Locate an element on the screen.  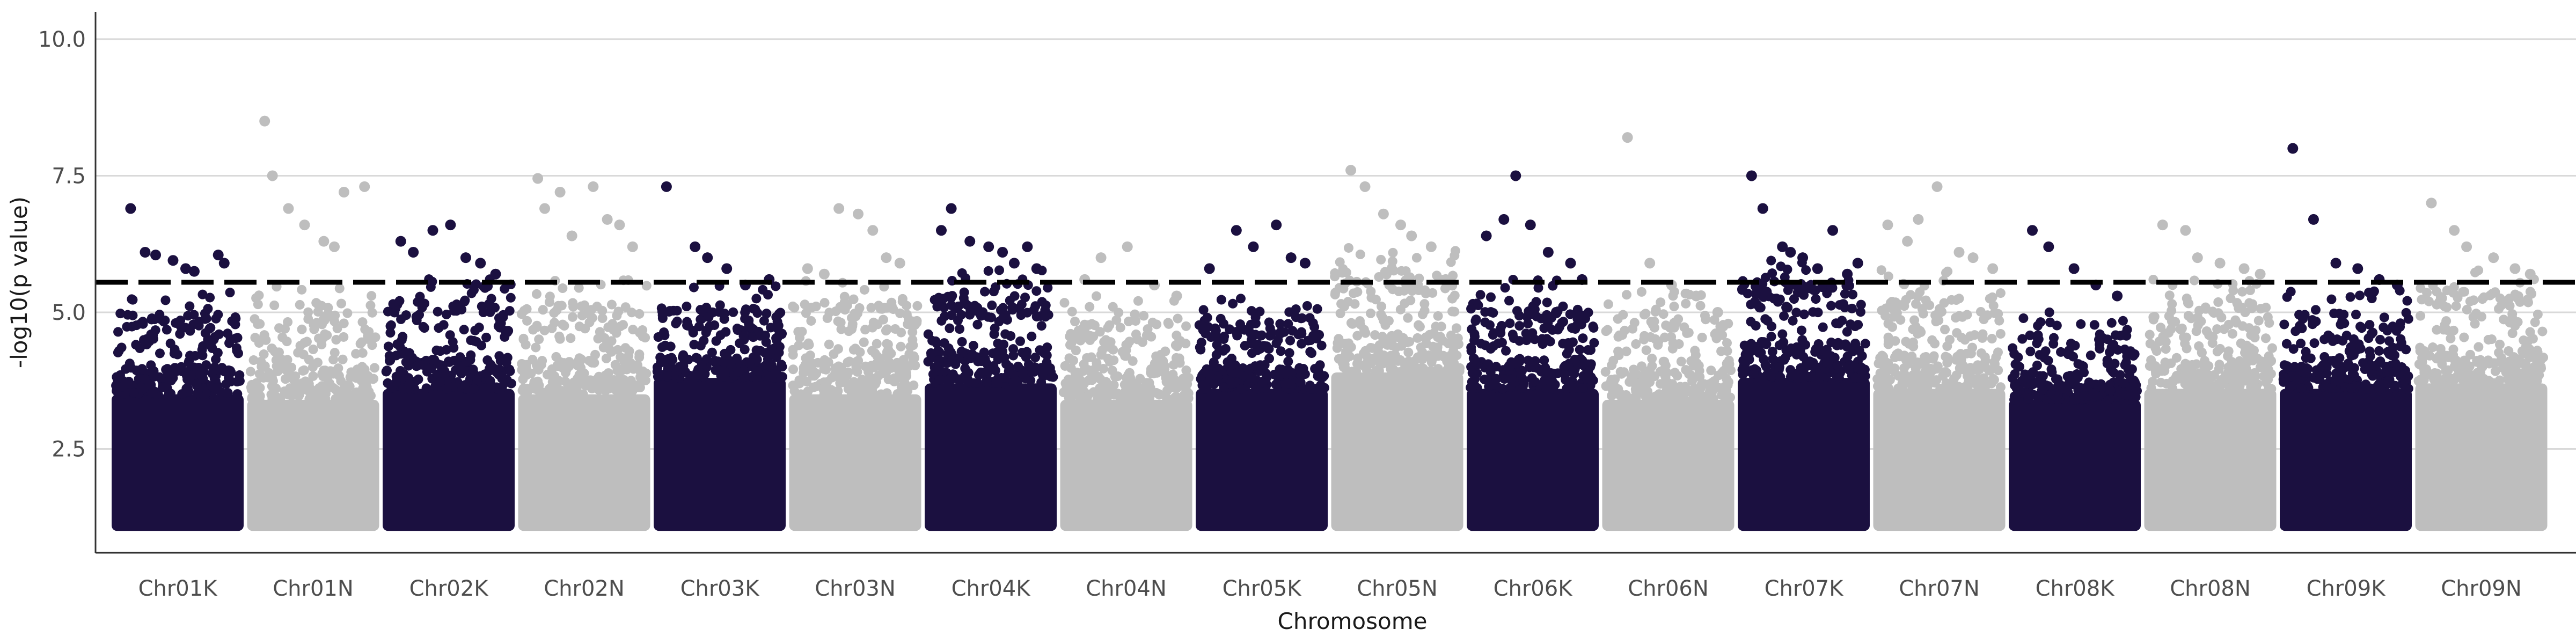
y-tick-label: 10.0 is located at coordinates (62, 39).